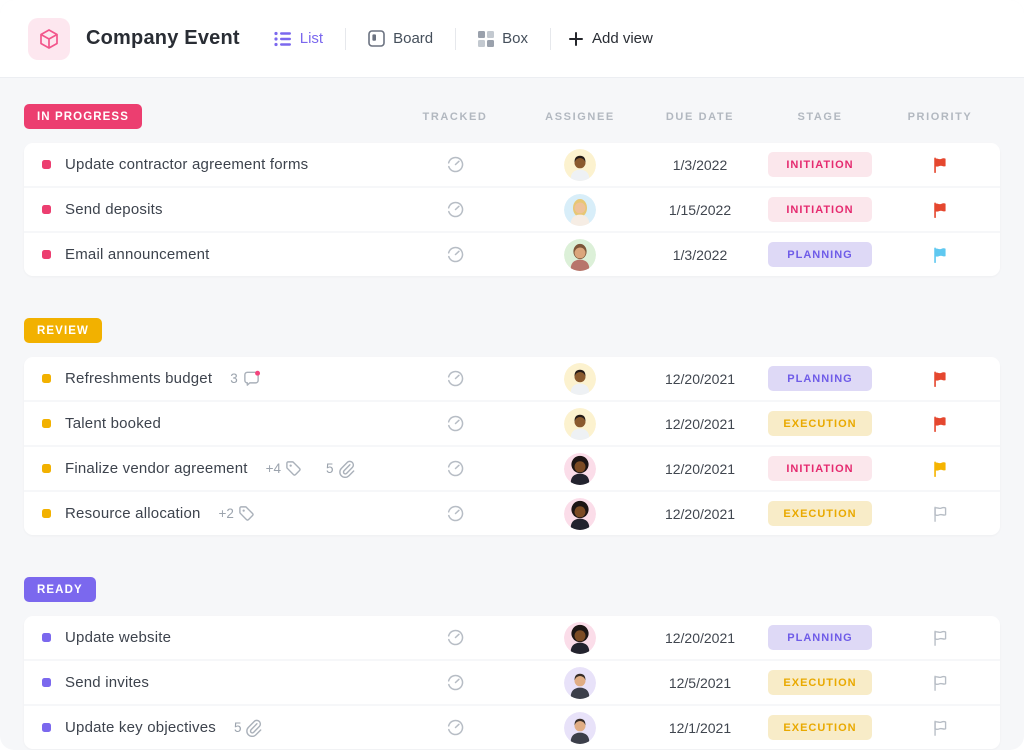 The height and width of the screenshot is (750, 1024). I want to click on task-name: Update website, so click(118, 637).